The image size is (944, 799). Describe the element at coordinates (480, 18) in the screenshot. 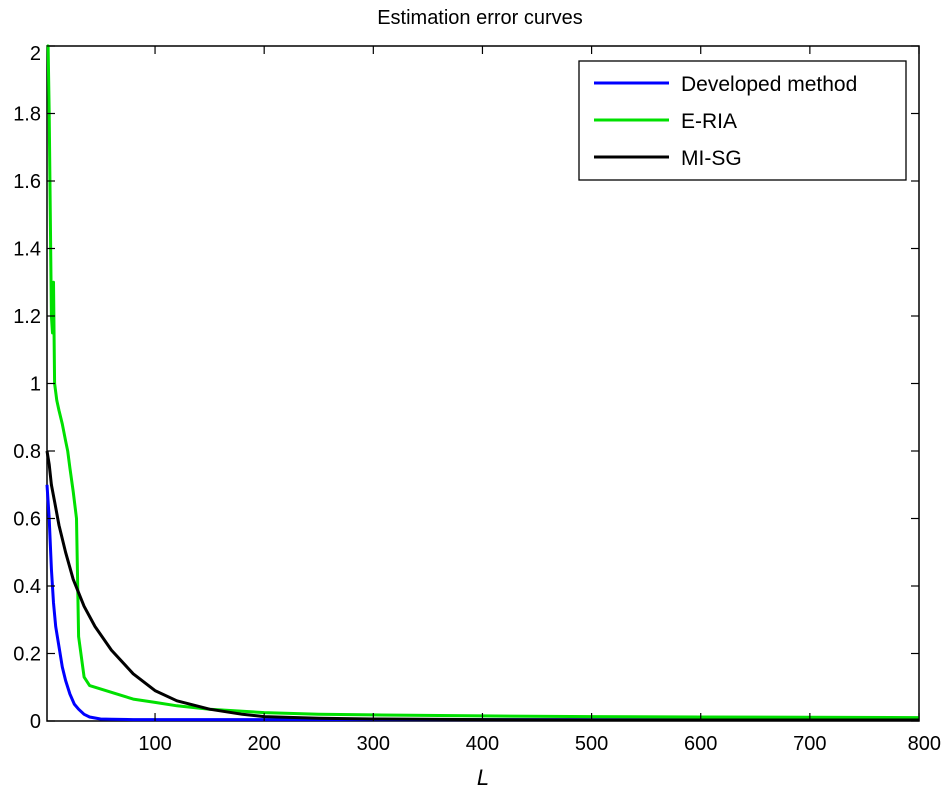

I see `chart-title: Estimation error curves` at that location.